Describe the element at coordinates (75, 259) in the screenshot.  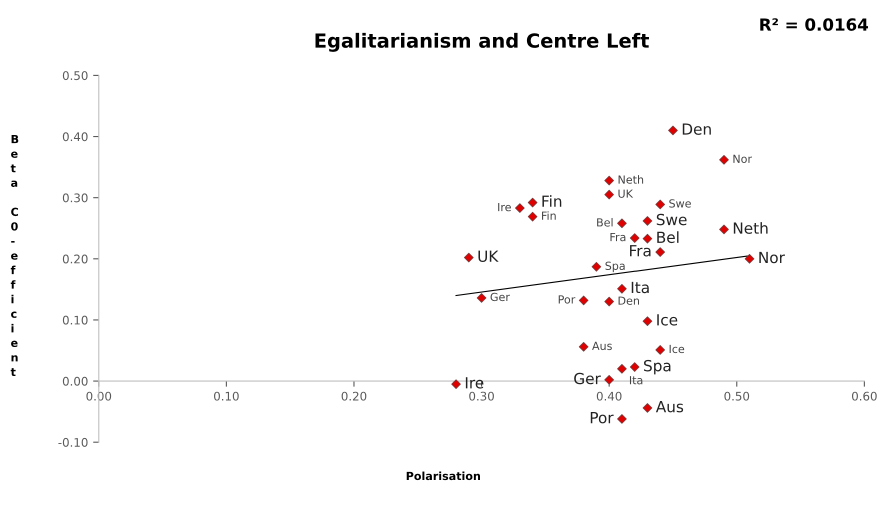
I see `y-tick-label: 0.20` at that location.